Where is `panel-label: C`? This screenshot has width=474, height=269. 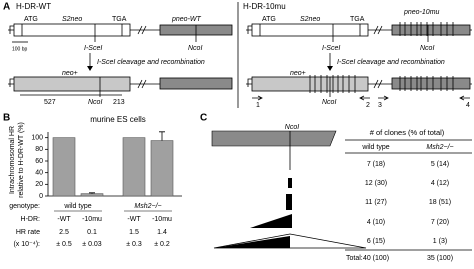 panel-label: C is located at coordinates (203, 118).